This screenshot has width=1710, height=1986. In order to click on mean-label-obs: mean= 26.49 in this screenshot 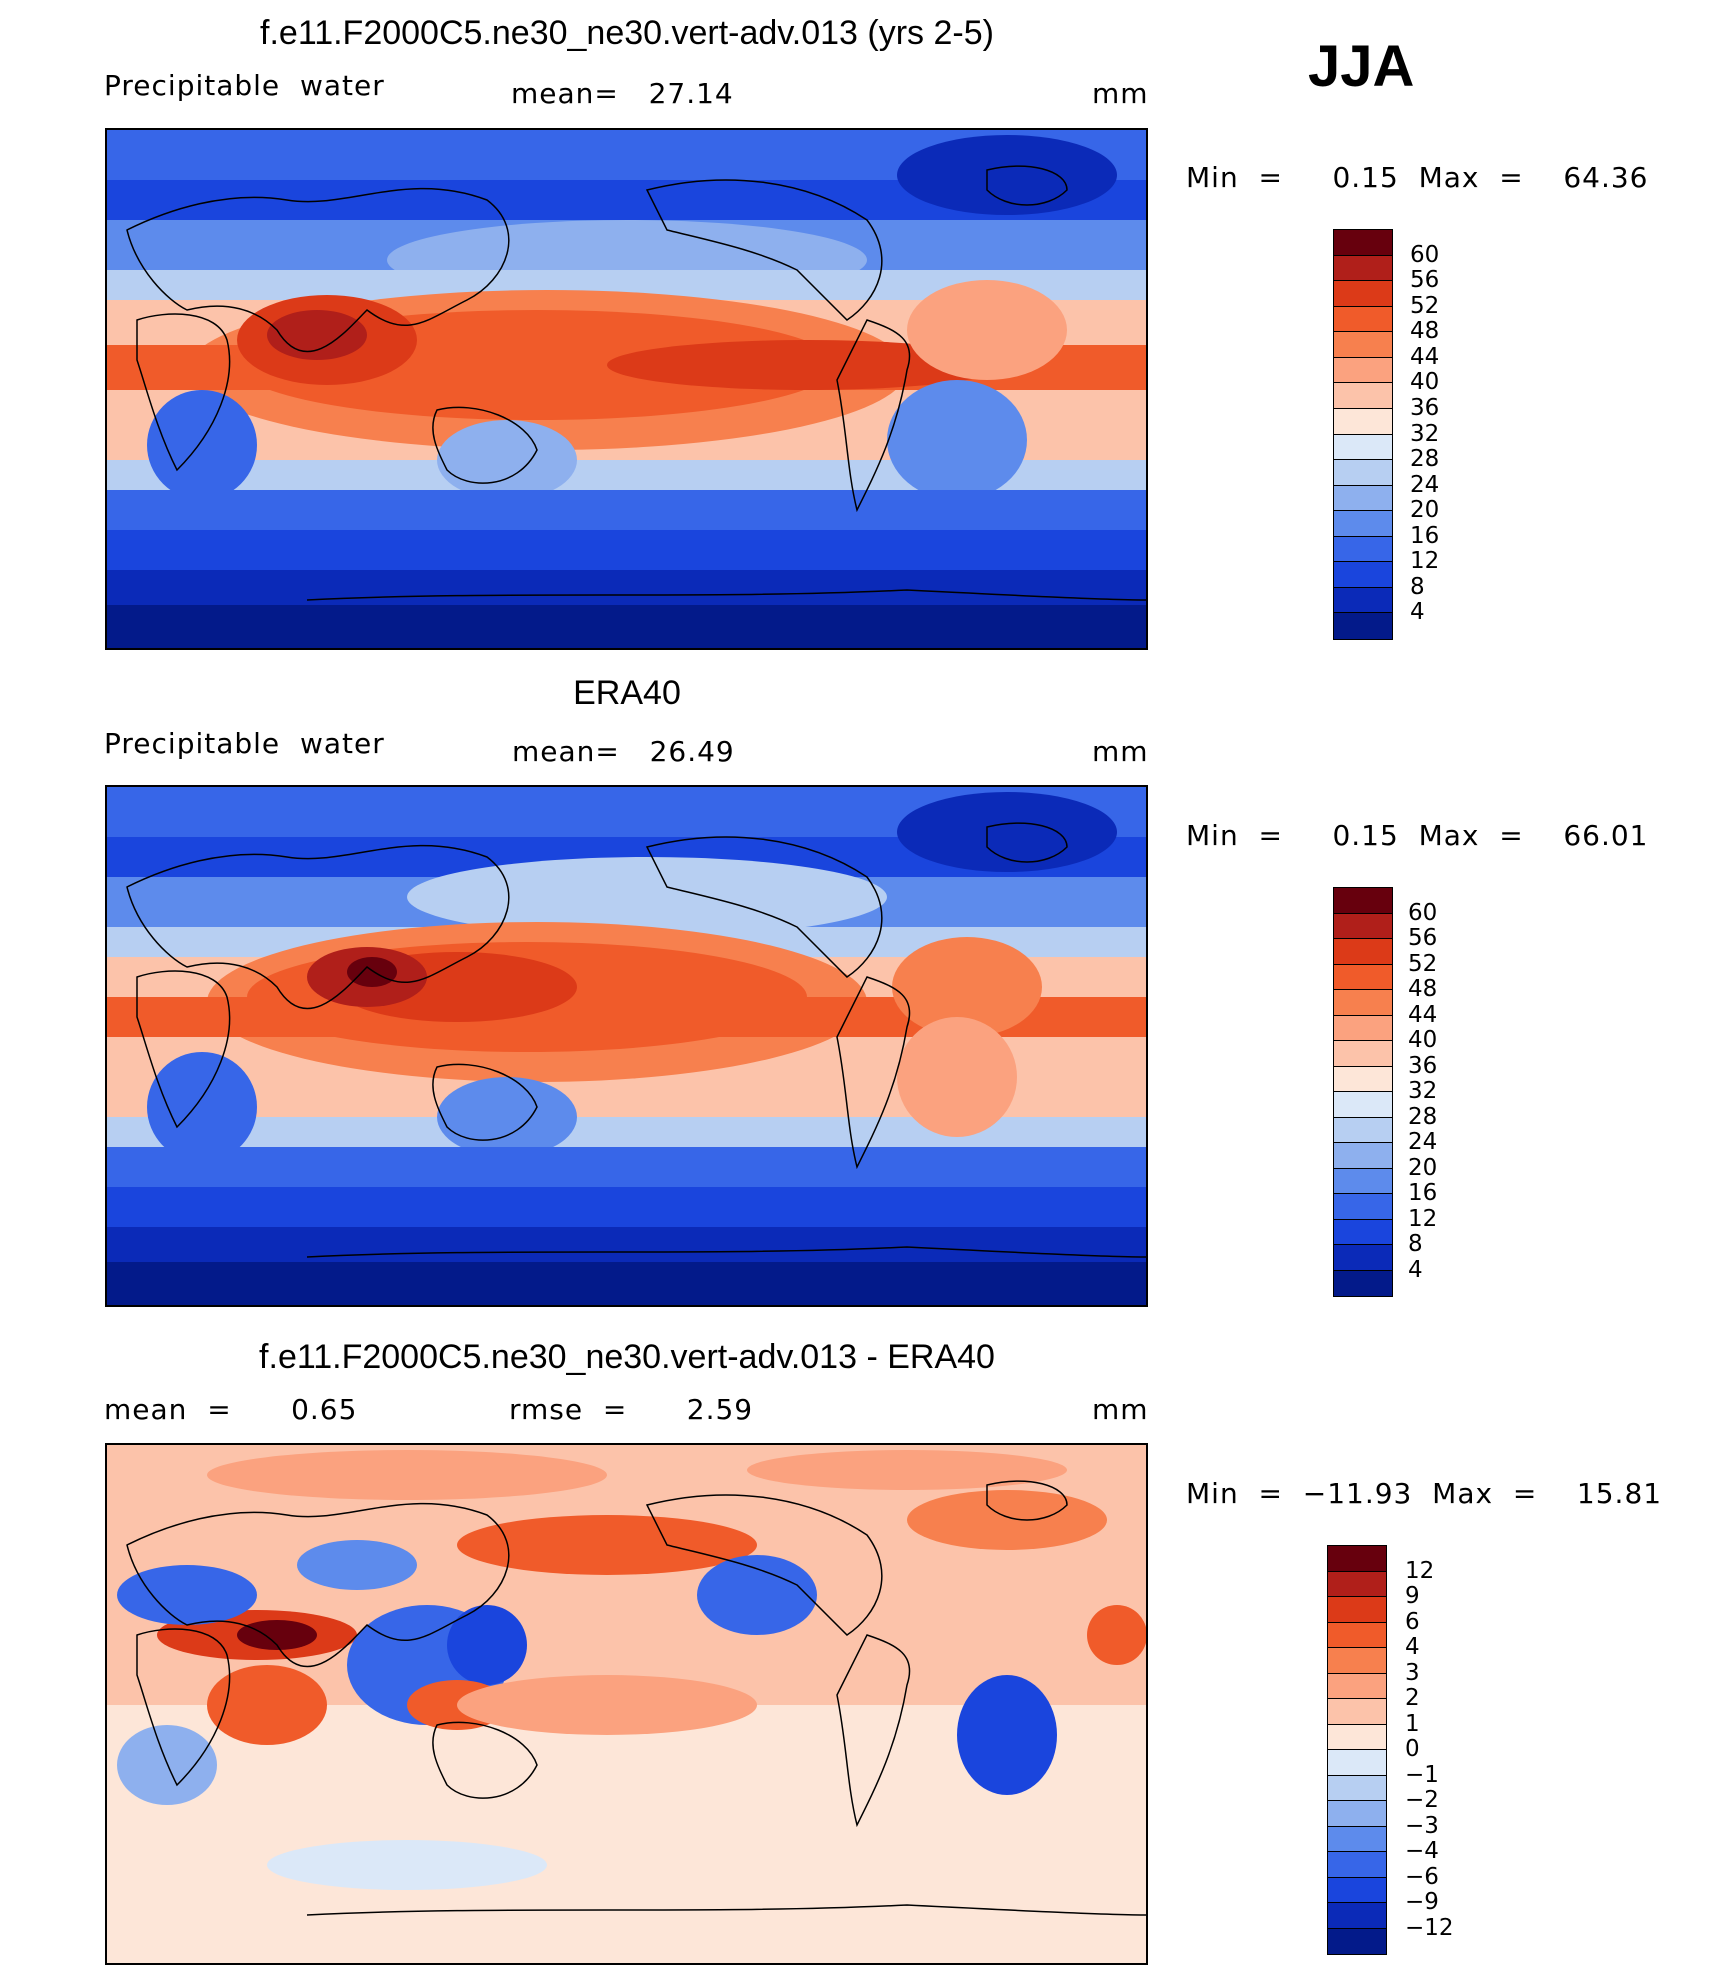, I will do `click(623, 751)`.